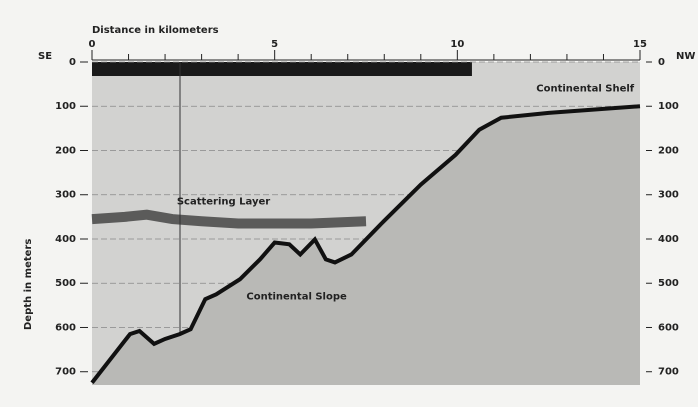 The width and height of the screenshot is (698, 407). I want to click on y-tick-label-right: 600, so click(668, 327).